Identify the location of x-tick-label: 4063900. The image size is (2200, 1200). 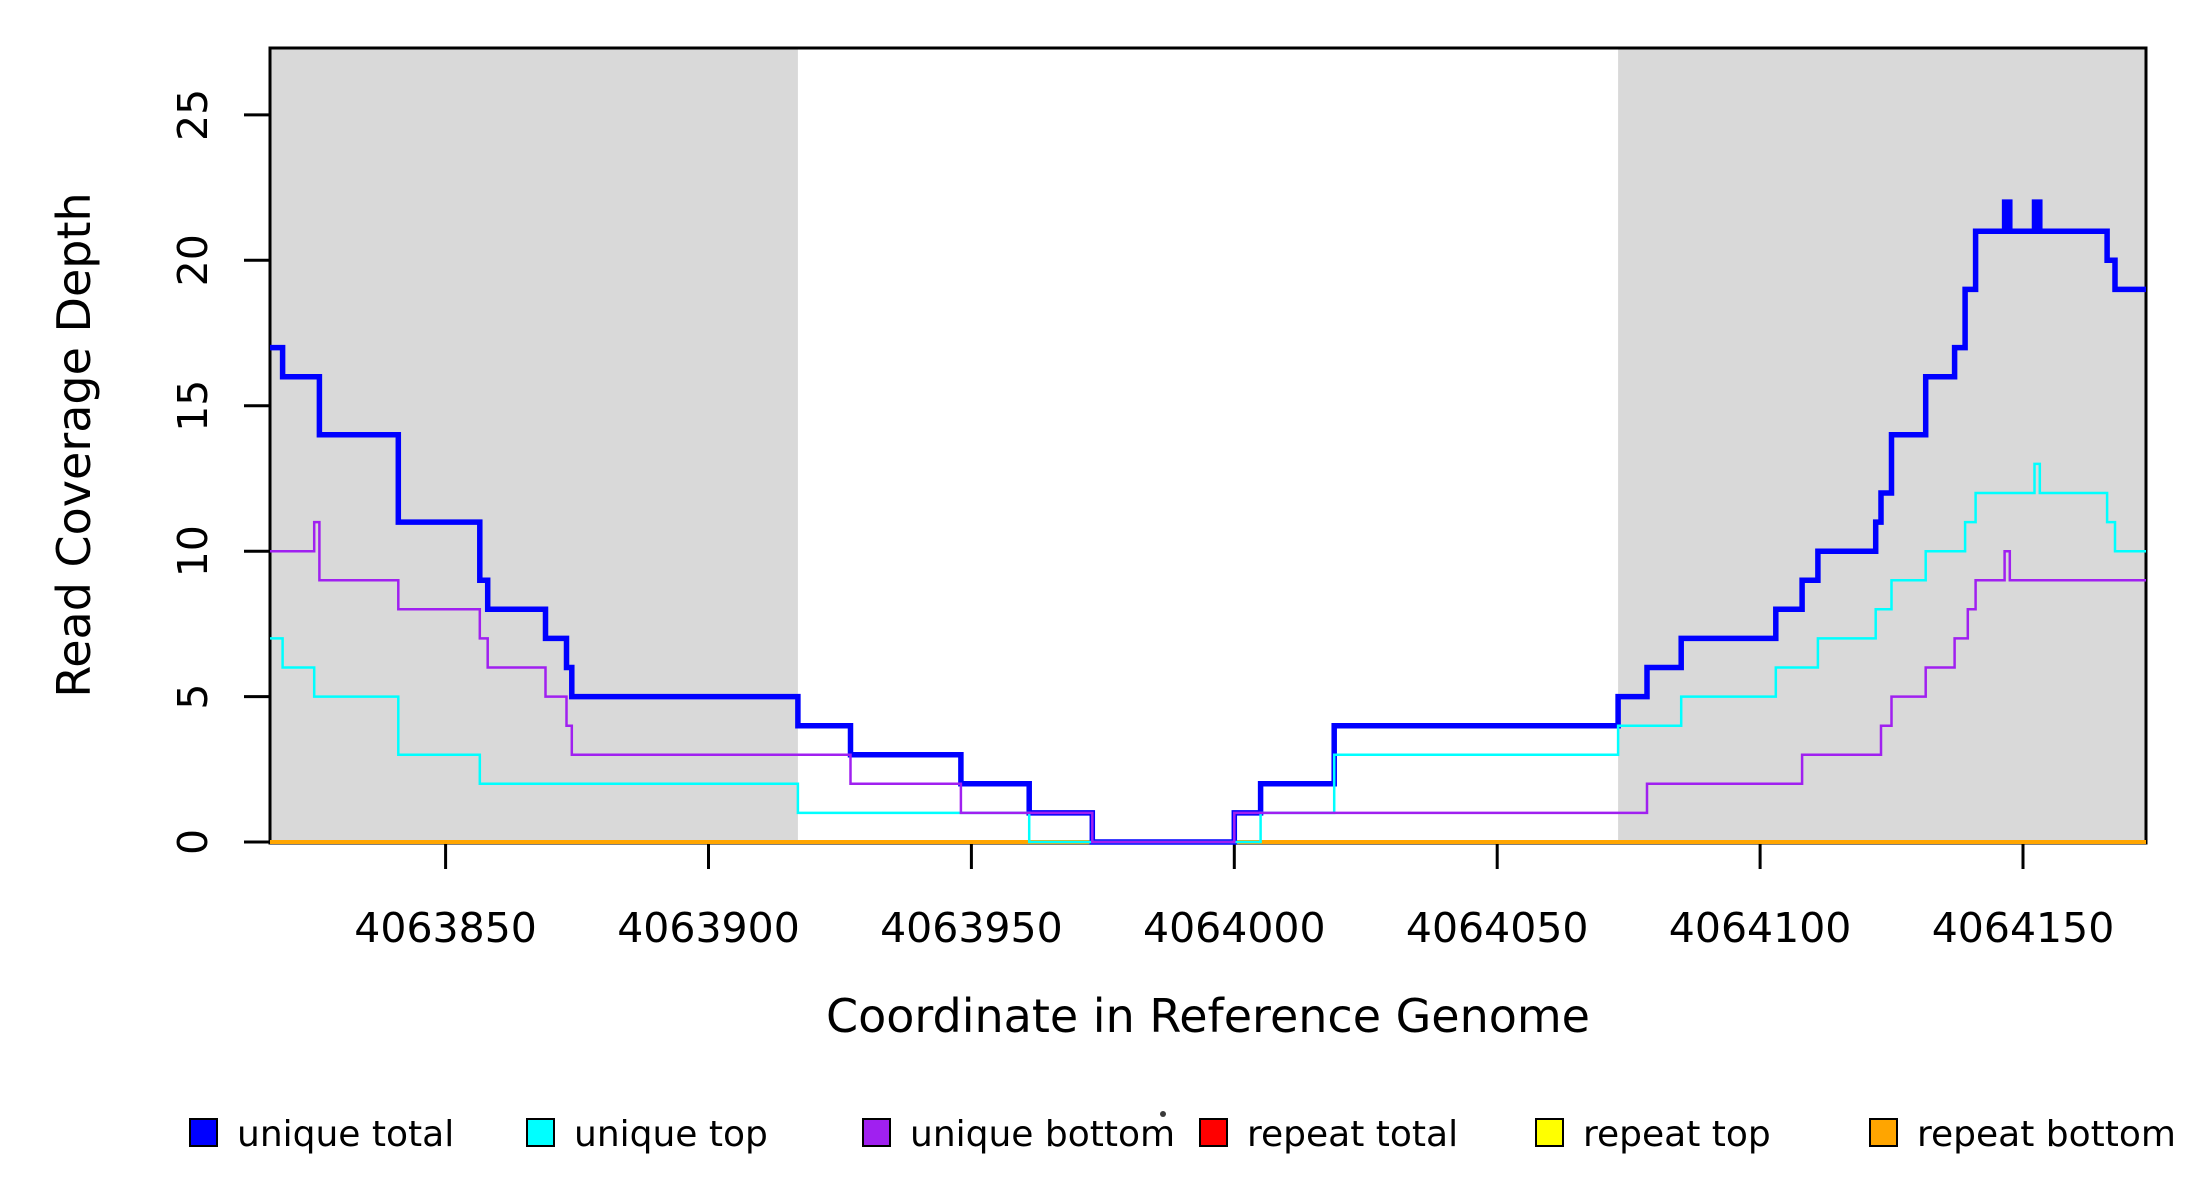
(708, 928).